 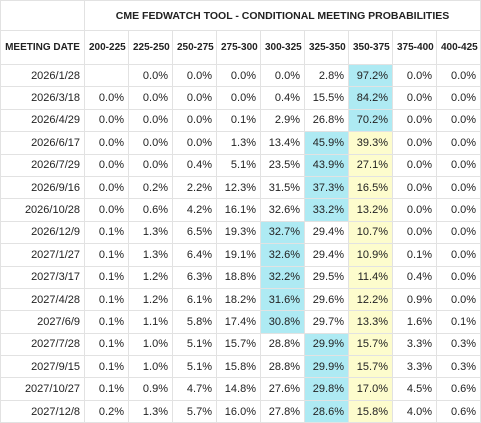 What do you see at coordinates (194, 210) in the screenshot?
I see `probability-cell: 4.2%` at bounding box center [194, 210].